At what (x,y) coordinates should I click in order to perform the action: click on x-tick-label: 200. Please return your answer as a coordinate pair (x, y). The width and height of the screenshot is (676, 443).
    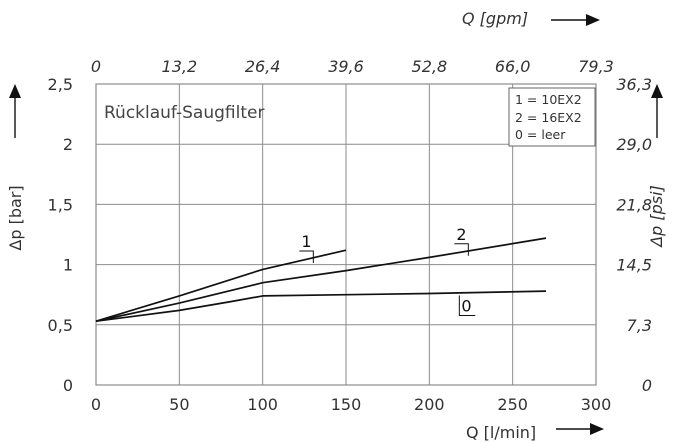
    Looking at the image, I should click on (429, 404).